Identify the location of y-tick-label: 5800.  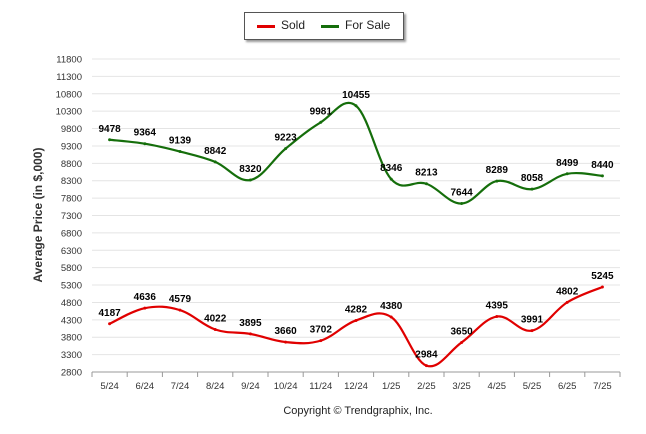
(71, 268).